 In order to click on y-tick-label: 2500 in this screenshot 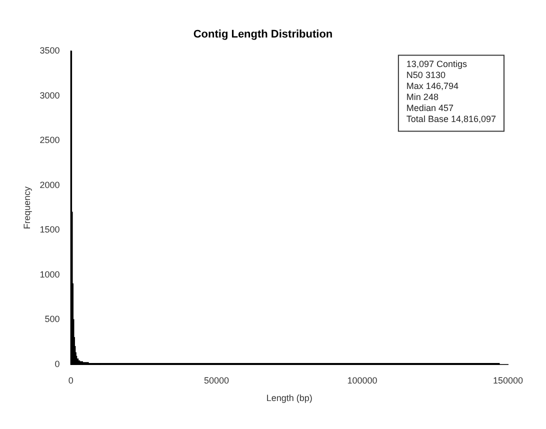, I will do `click(50, 140)`.